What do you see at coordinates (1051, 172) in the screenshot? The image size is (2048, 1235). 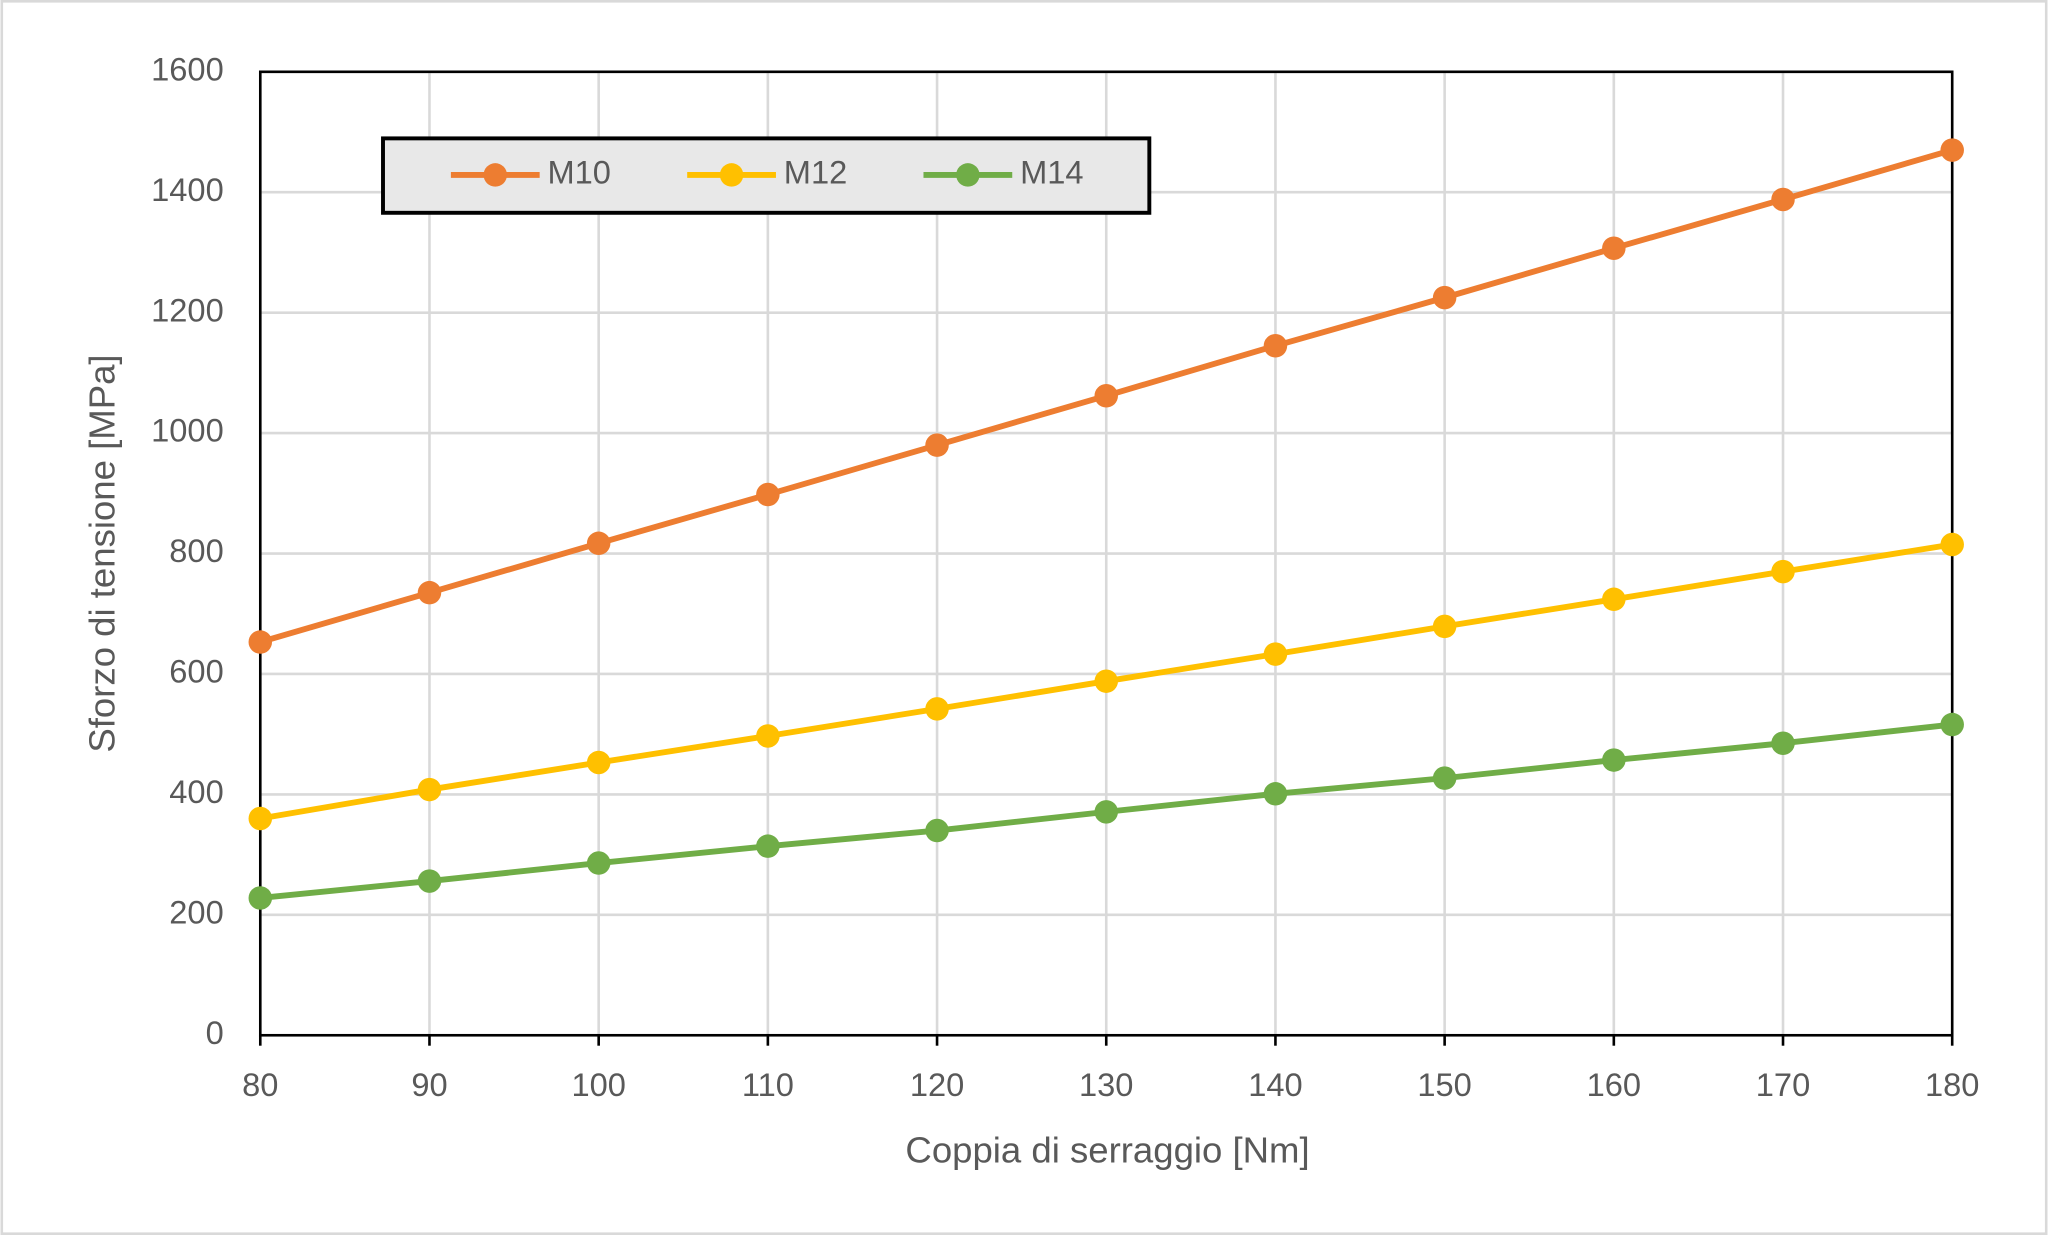 I see `legend-label: M14` at bounding box center [1051, 172].